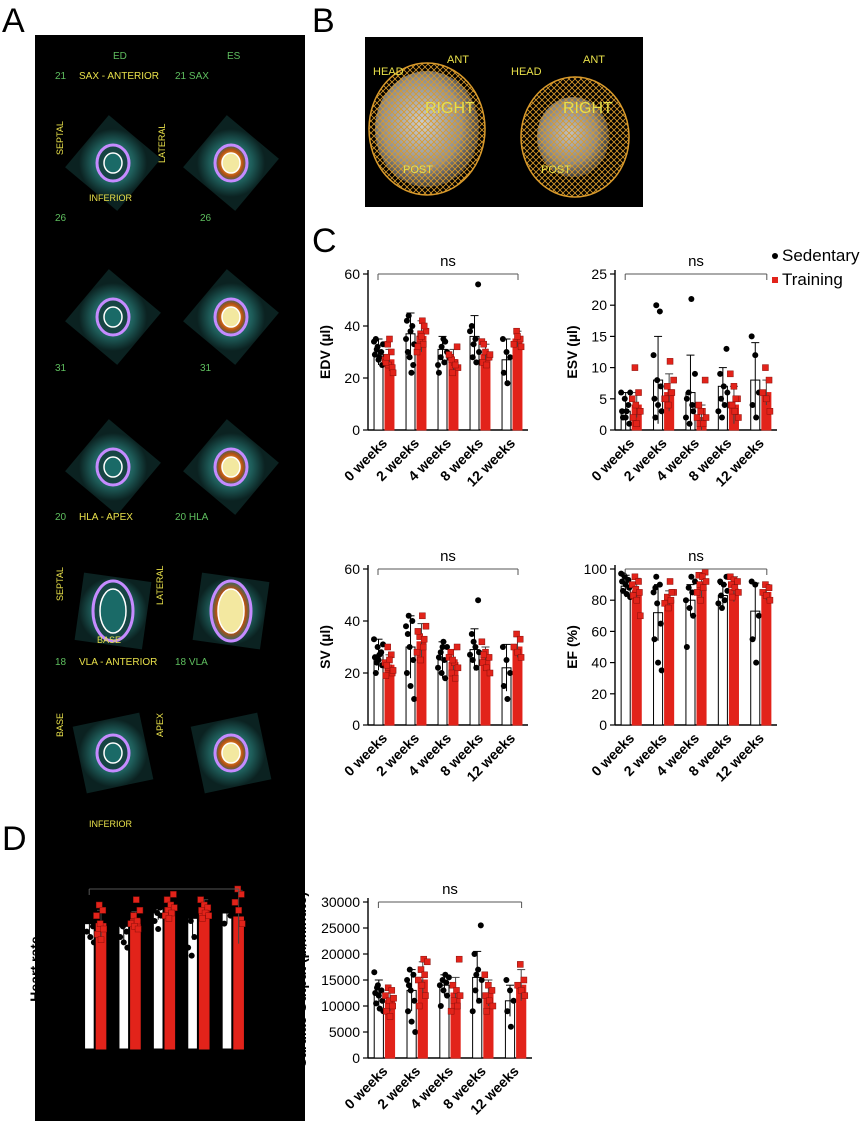 This screenshot has width=865, height=1126. What do you see at coordinates (599, 336) in the screenshot?
I see `y-tick-label: 15` at bounding box center [599, 336].